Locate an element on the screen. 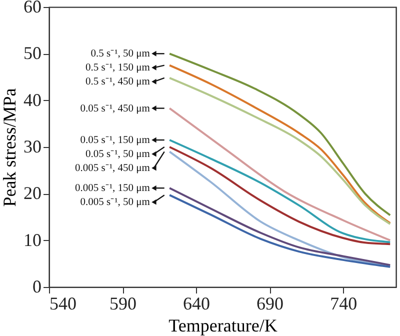 The image size is (400, 336). y-tick-label: 40 is located at coordinates (33, 100).